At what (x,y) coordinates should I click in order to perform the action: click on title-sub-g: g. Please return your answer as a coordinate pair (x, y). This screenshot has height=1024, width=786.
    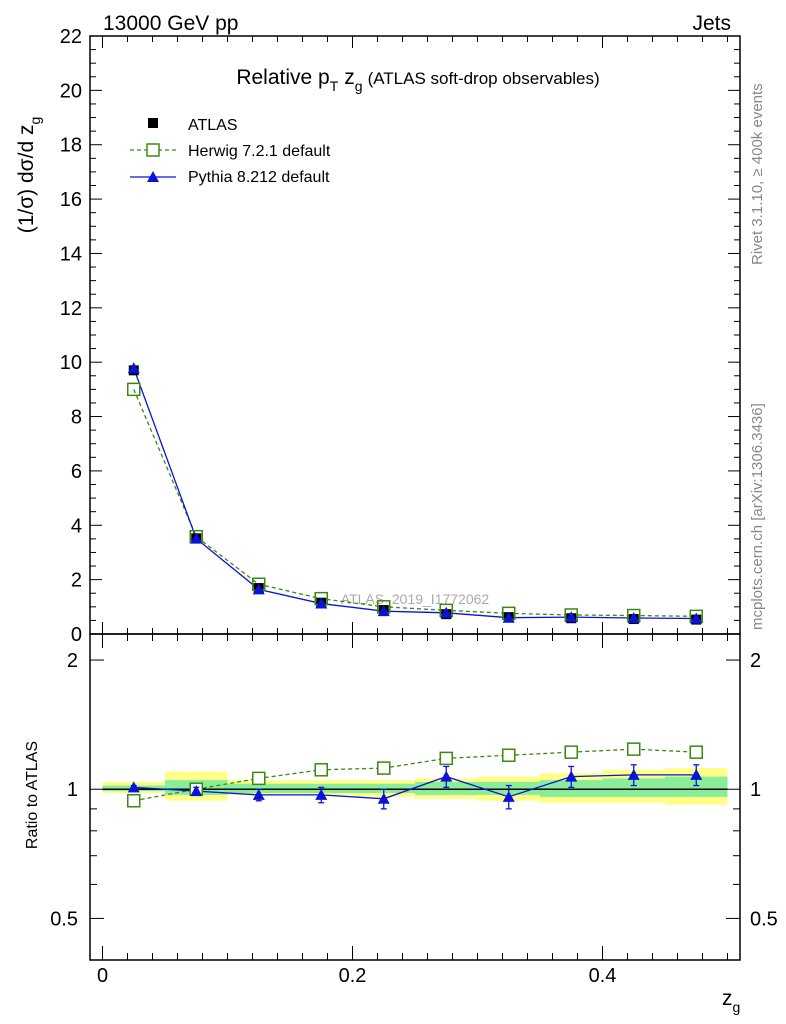
    Looking at the image, I should click on (359, 86).